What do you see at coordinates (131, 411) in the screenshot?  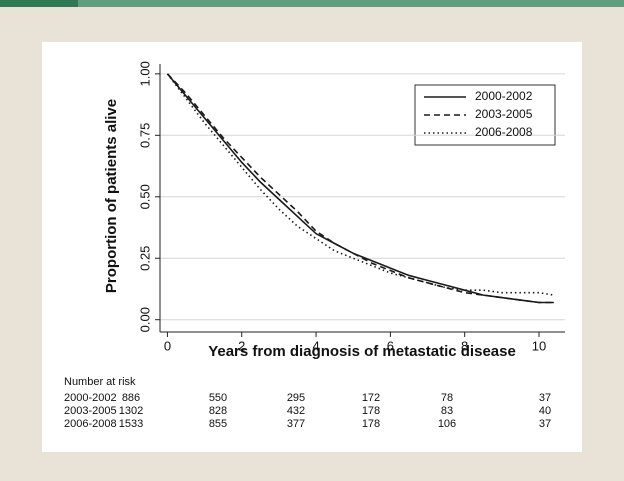 I see `risk-count: 1302` at bounding box center [131, 411].